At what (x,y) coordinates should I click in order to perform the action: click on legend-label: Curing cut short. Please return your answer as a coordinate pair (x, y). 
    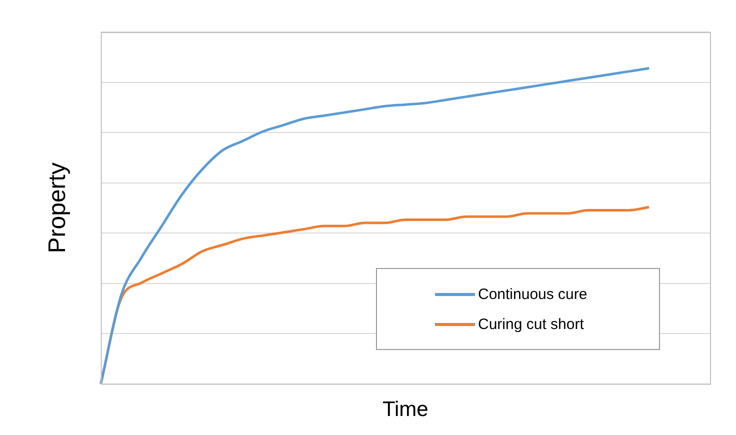
    Looking at the image, I should click on (531, 324).